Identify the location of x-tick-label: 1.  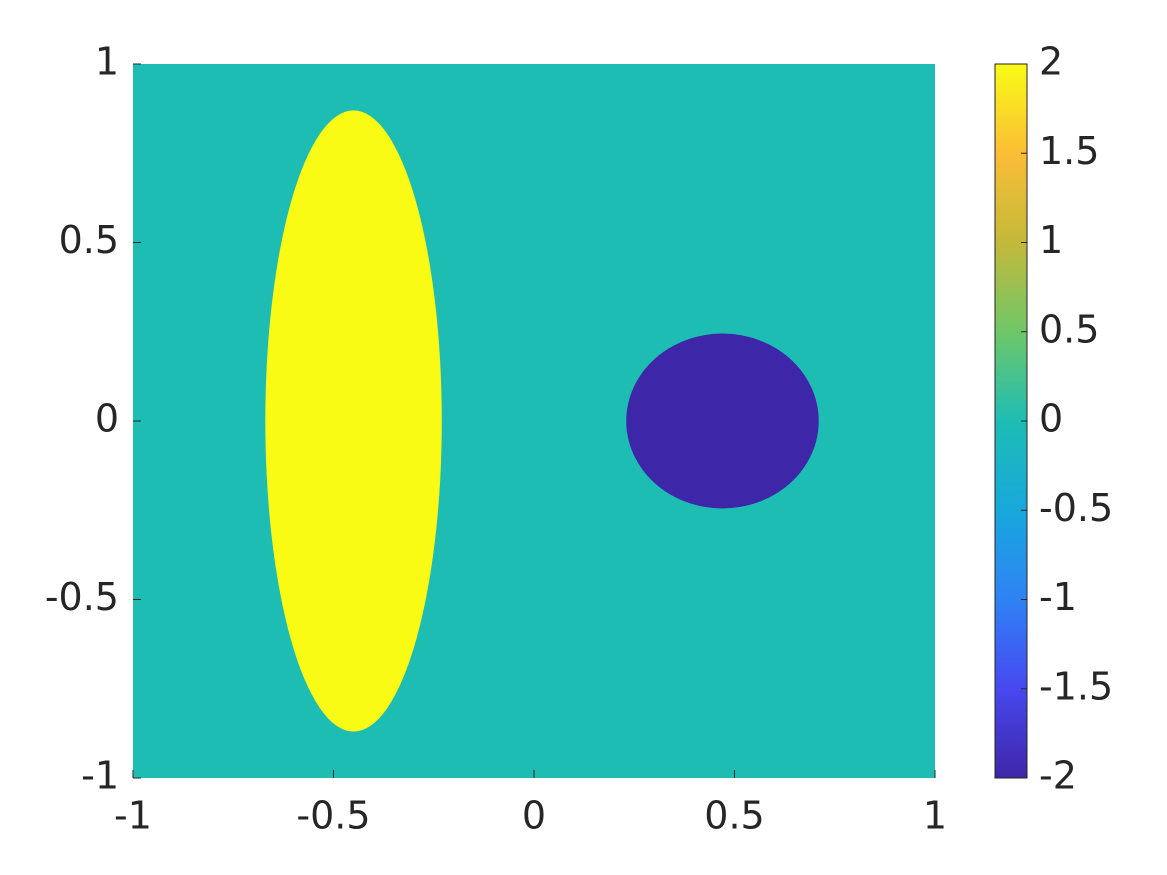
(935, 816).